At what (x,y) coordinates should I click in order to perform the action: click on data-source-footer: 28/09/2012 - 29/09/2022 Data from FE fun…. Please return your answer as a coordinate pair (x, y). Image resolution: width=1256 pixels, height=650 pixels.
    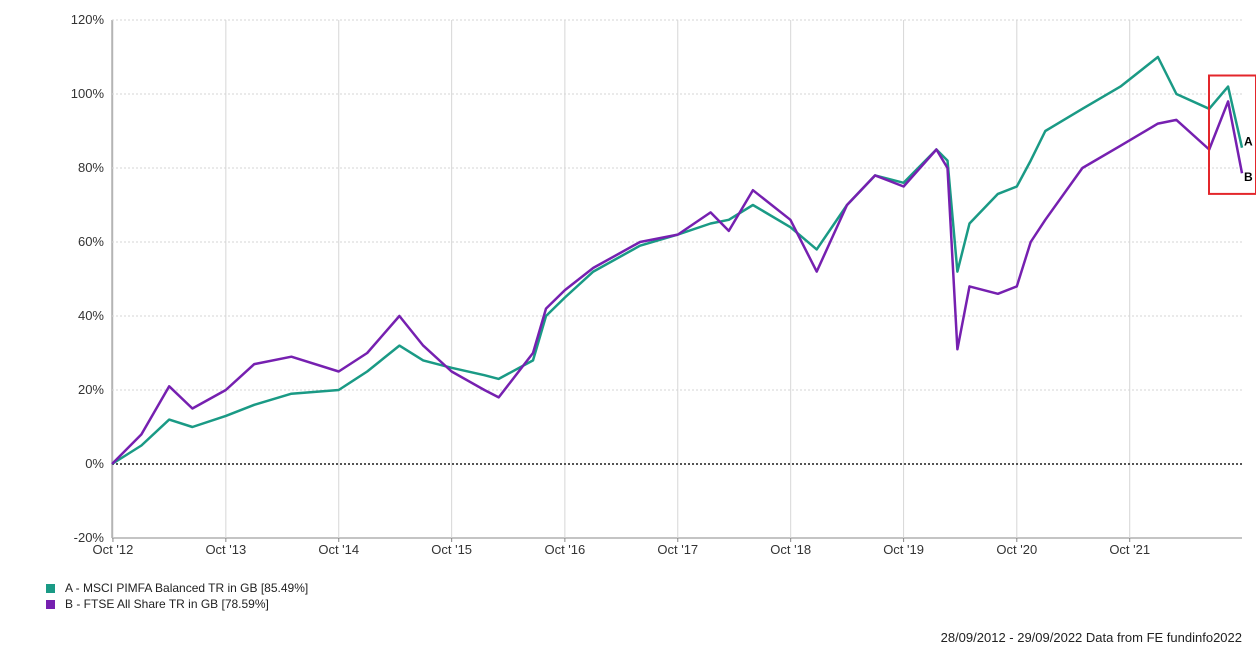
    Looking at the image, I should click on (1091, 637).